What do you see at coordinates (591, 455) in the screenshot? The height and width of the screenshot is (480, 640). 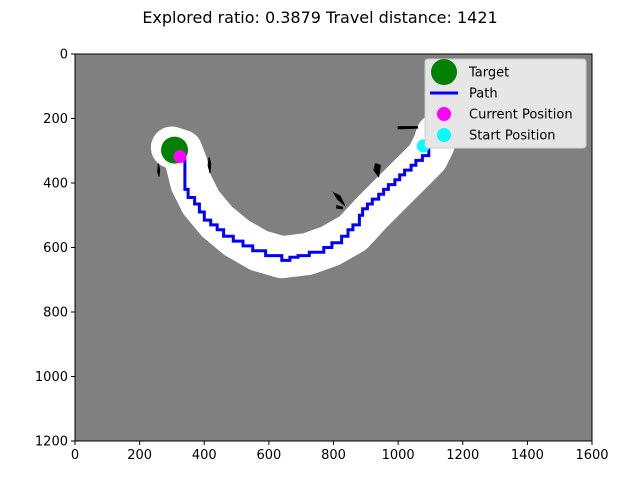 I see `x-tick-label: 1600` at bounding box center [591, 455].